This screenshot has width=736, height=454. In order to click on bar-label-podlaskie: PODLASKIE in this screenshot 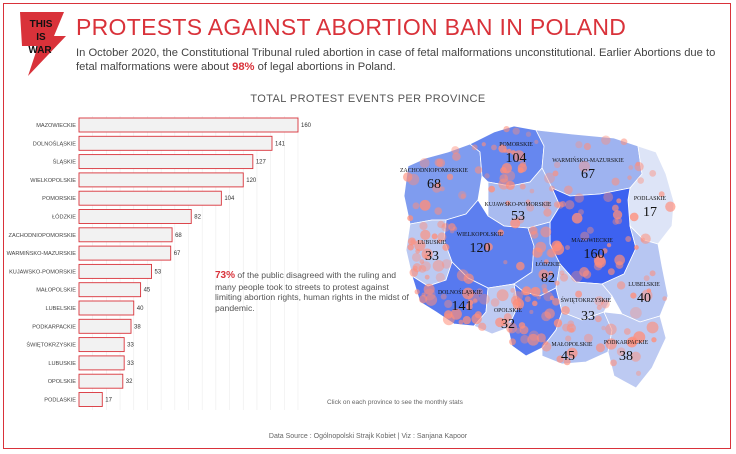, I will do `click(60, 401)`.